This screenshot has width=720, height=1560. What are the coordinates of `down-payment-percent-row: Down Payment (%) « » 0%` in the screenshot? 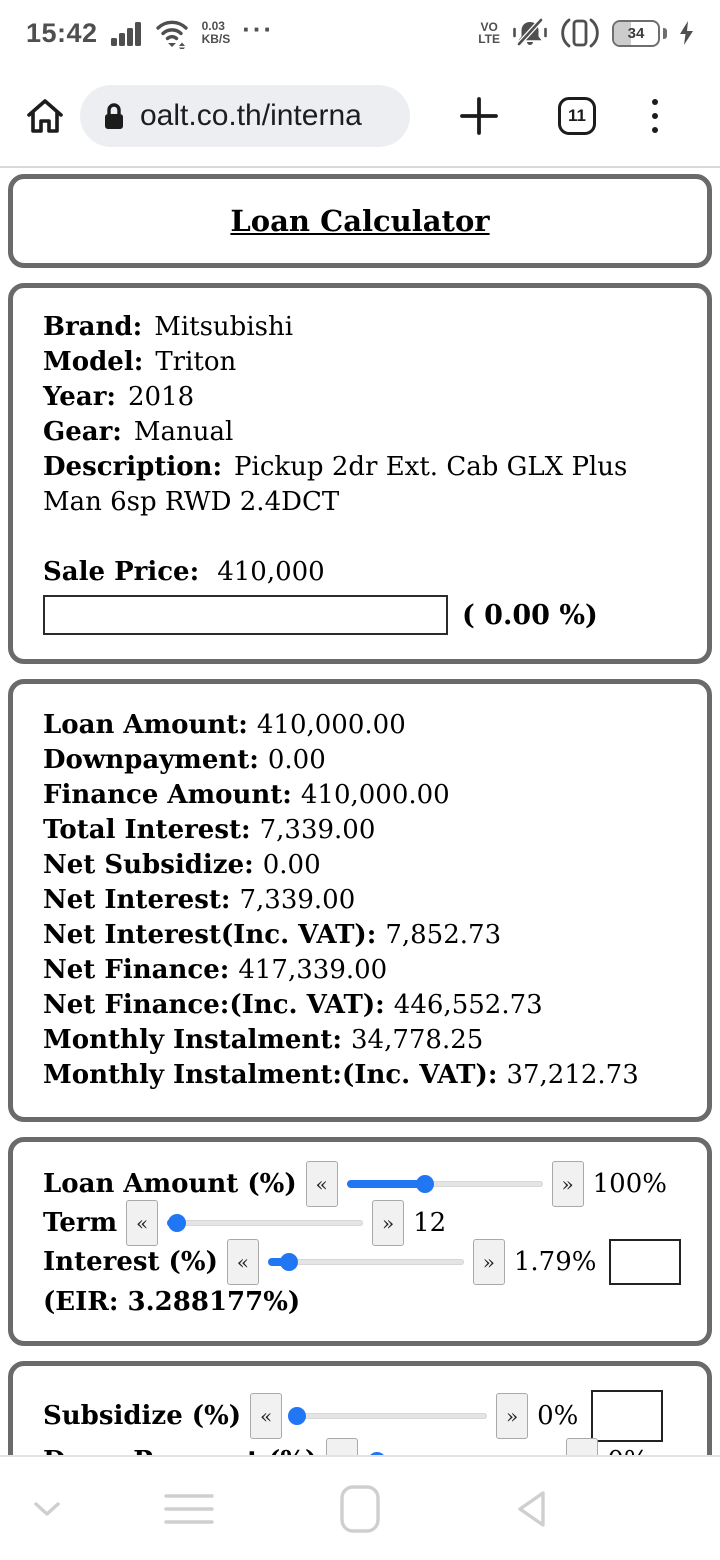 It's located at (360, 1446).